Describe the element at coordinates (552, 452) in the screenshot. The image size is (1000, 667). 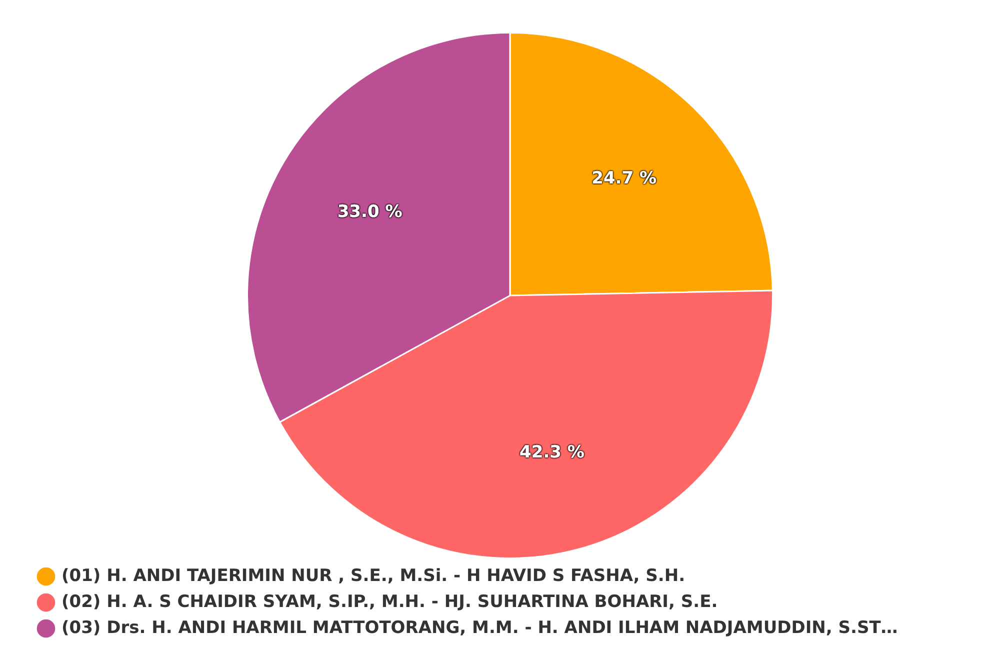
I see `data-label: 42.3 %` at that location.